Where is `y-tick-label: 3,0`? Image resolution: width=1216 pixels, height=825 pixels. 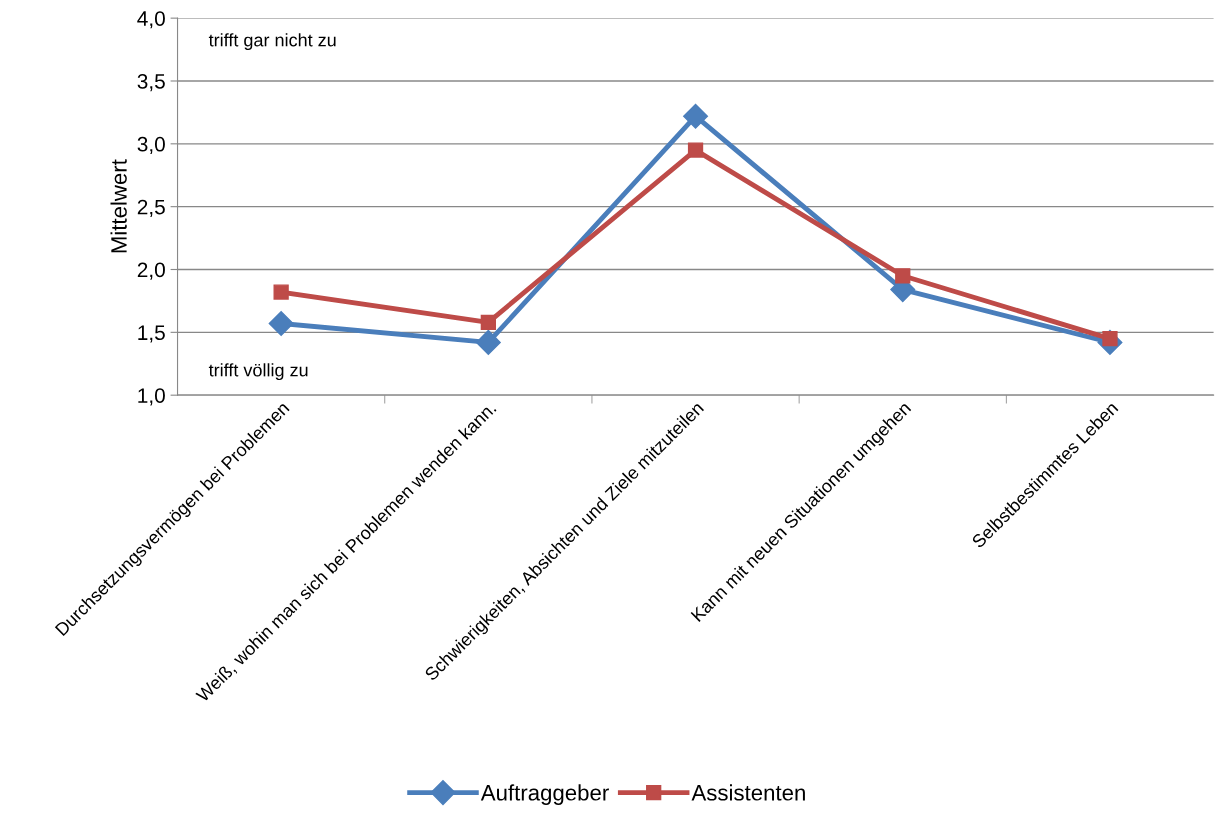
y-tick-label: 3,0 is located at coordinates (151, 145).